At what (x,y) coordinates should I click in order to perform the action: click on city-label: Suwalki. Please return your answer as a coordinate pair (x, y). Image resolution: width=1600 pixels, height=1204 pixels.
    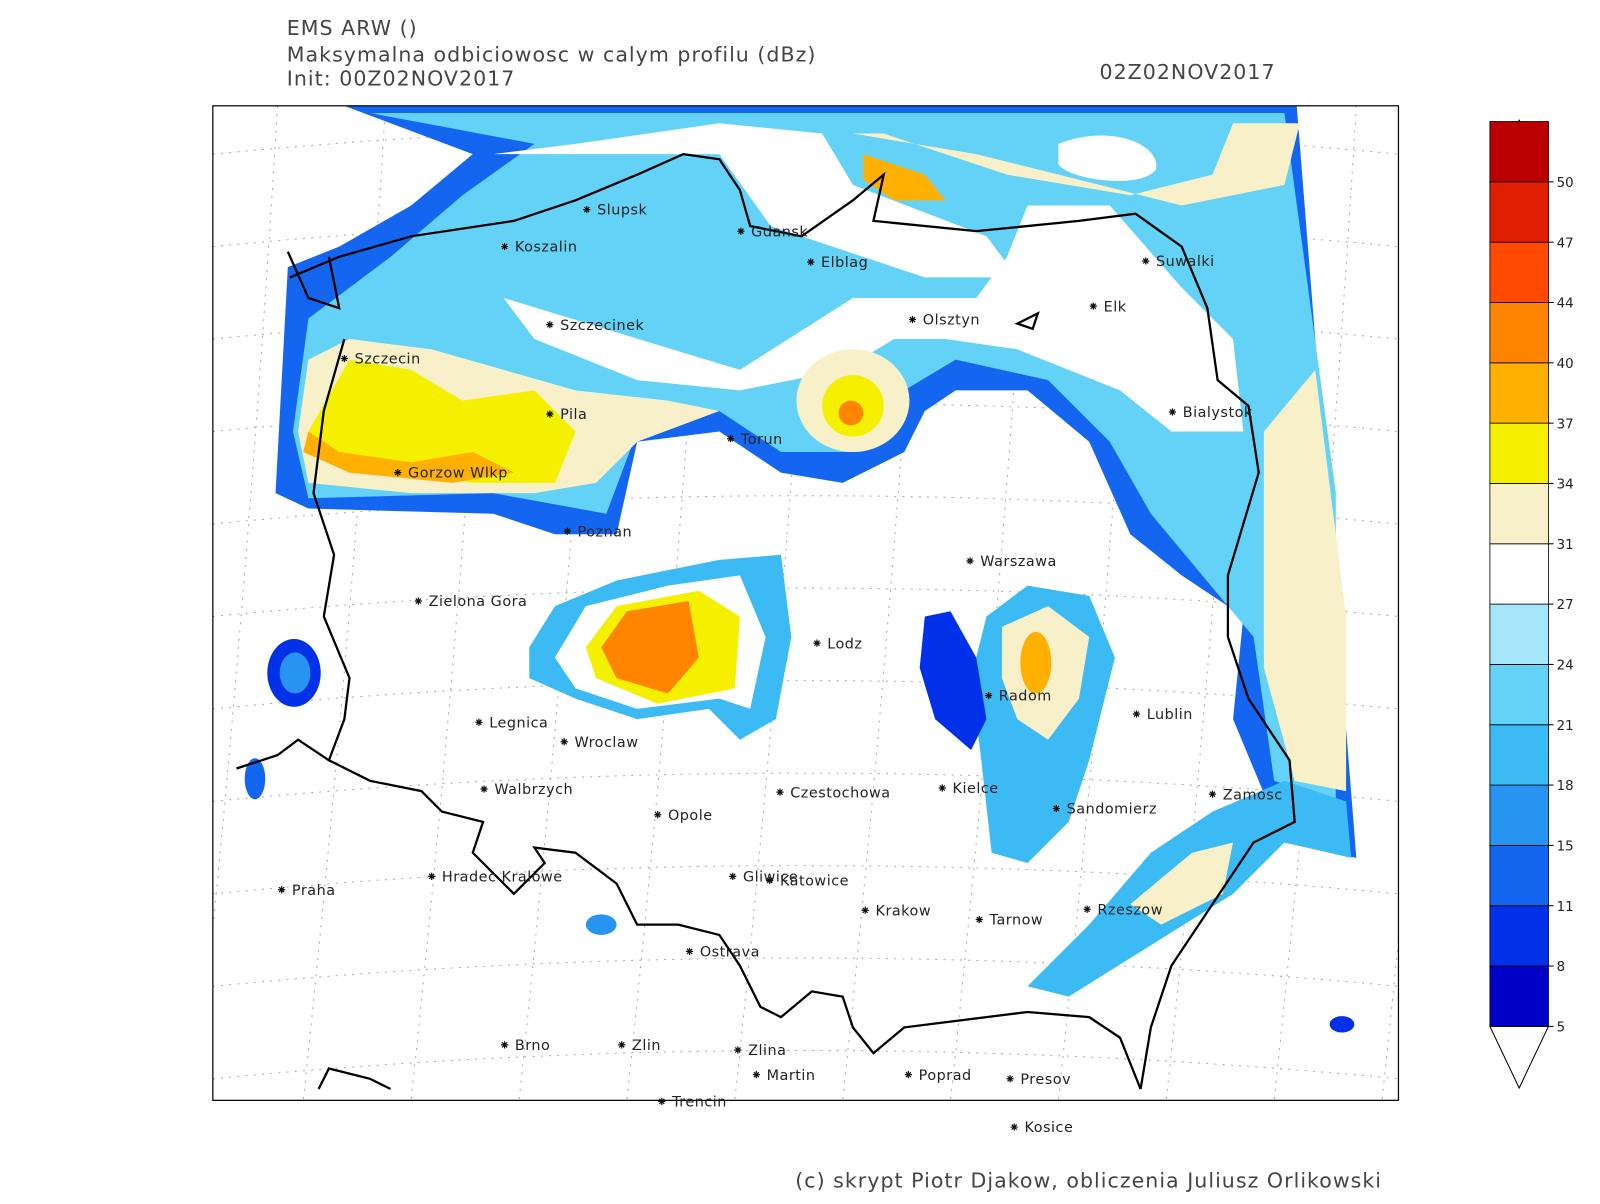
    Looking at the image, I should click on (1185, 262).